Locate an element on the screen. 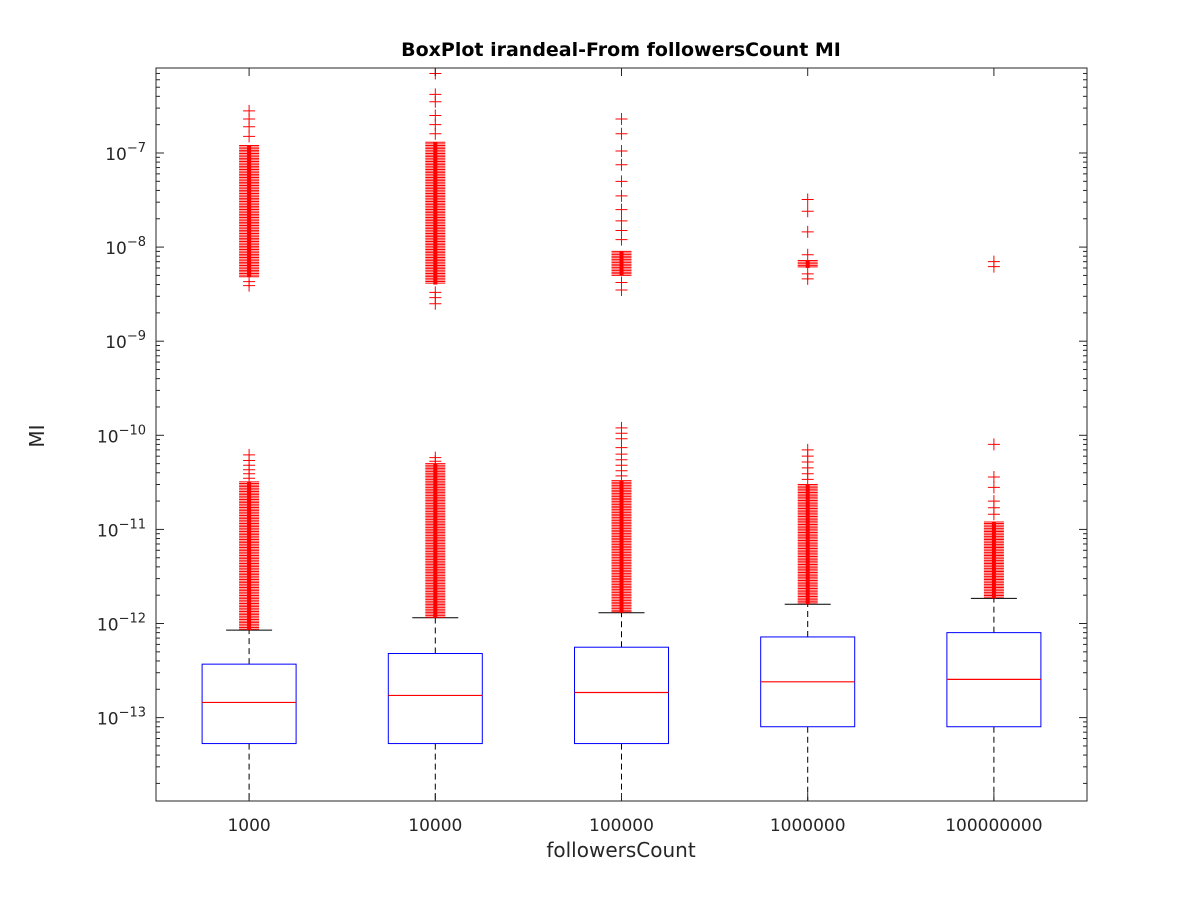  x-tick-label: 100000 is located at coordinates (621, 826).